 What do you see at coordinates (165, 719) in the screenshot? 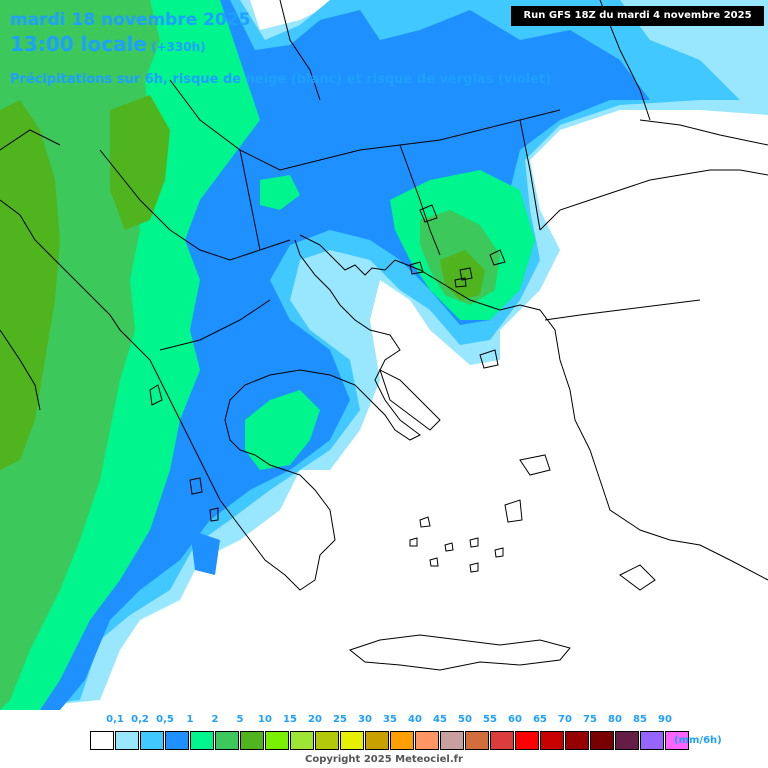
I see `legend-tick-label: 0,5` at bounding box center [165, 719].